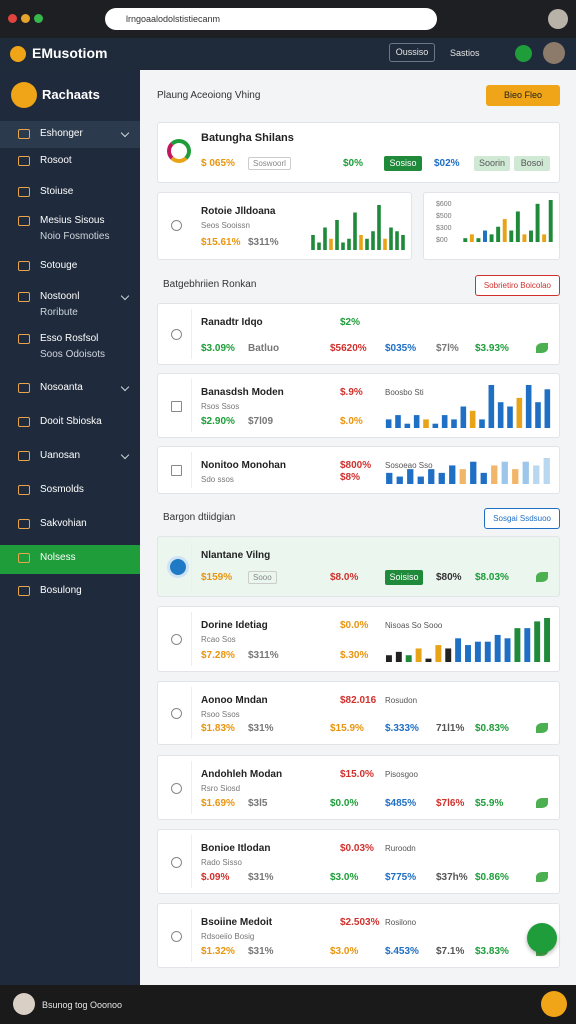  Describe the element at coordinates (179, 151) in the screenshot. I see `summary-ring` at that location.